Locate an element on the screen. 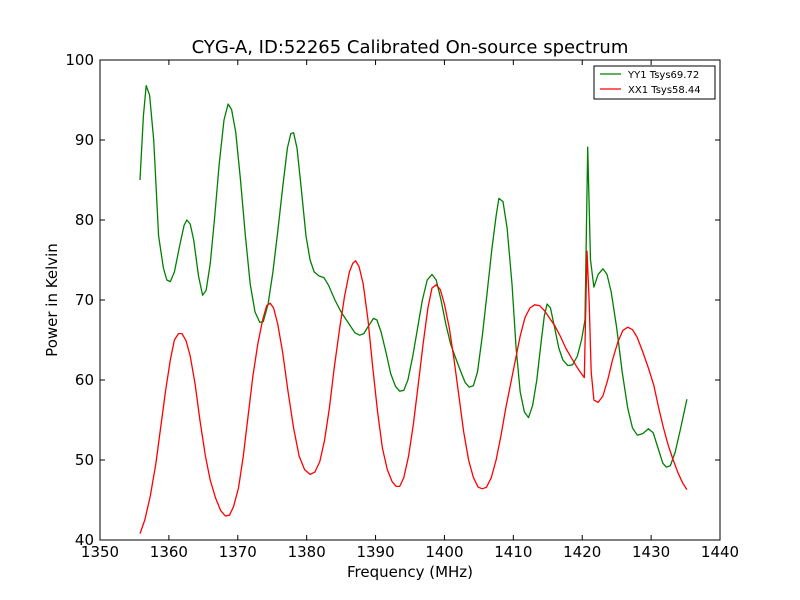 Image resolution: width=800 pixels, height=600 pixels. x-tick-label: 1360 is located at coordinates (169, 552).